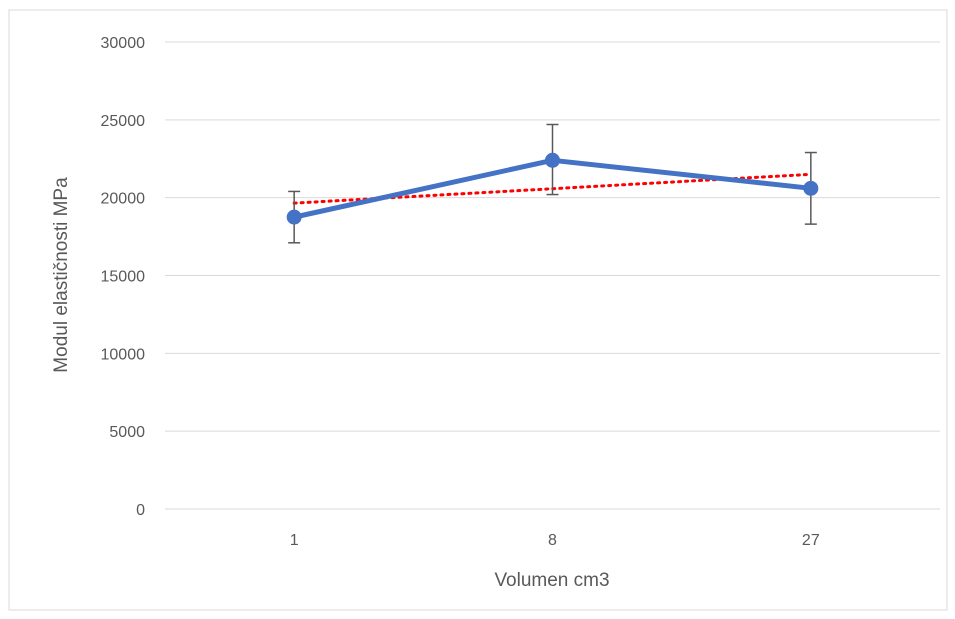 This screenshot has height=619, width=955. What do you see at coordinates (123, 43) in the screenshot?
I see `y-tick-label: 30000` at bounding box center [123, 43].